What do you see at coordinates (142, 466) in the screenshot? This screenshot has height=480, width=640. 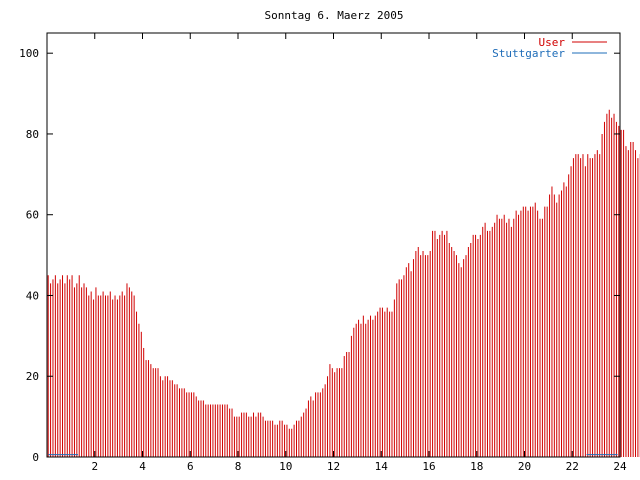 I see `x-tick-label: 4` at bounding box center [142, 466].